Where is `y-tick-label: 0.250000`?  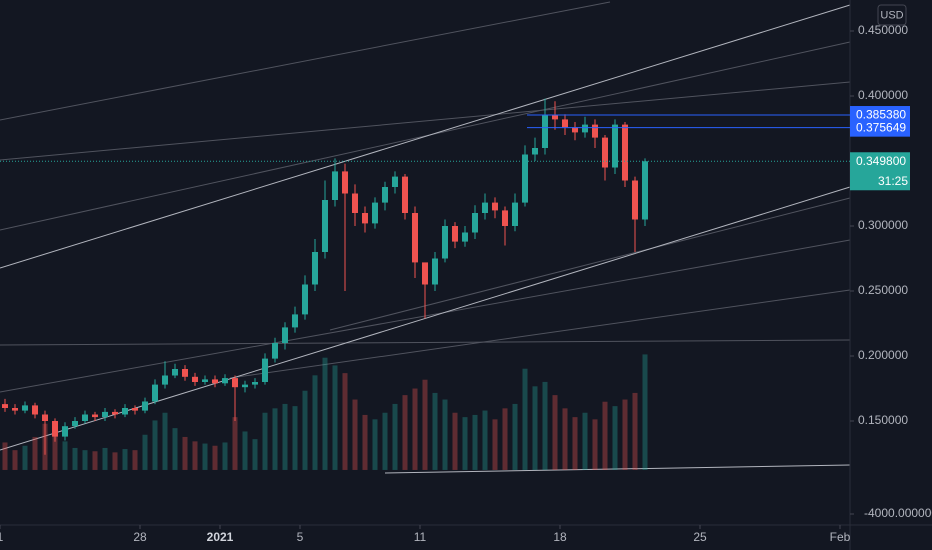
y-tick-label: 0.250000 is located at coordinates (883, 290).